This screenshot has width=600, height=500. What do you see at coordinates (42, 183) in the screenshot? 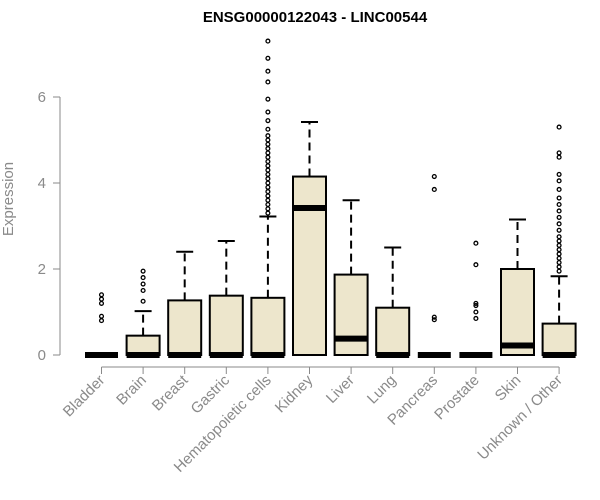
I see `y-tick-label: 4` at bounding box center [42, 183].